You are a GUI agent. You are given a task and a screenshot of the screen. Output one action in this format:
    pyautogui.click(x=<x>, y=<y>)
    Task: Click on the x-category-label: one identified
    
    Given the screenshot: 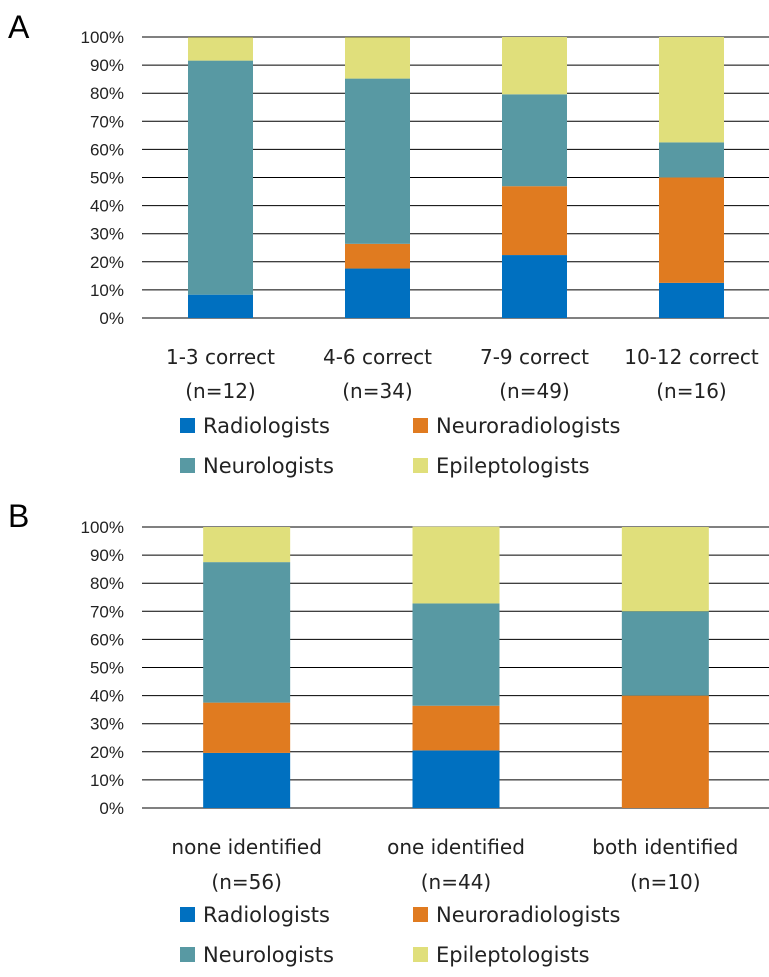 What is the action you would take?
    pyautogui.click(x=456, y=847)
    